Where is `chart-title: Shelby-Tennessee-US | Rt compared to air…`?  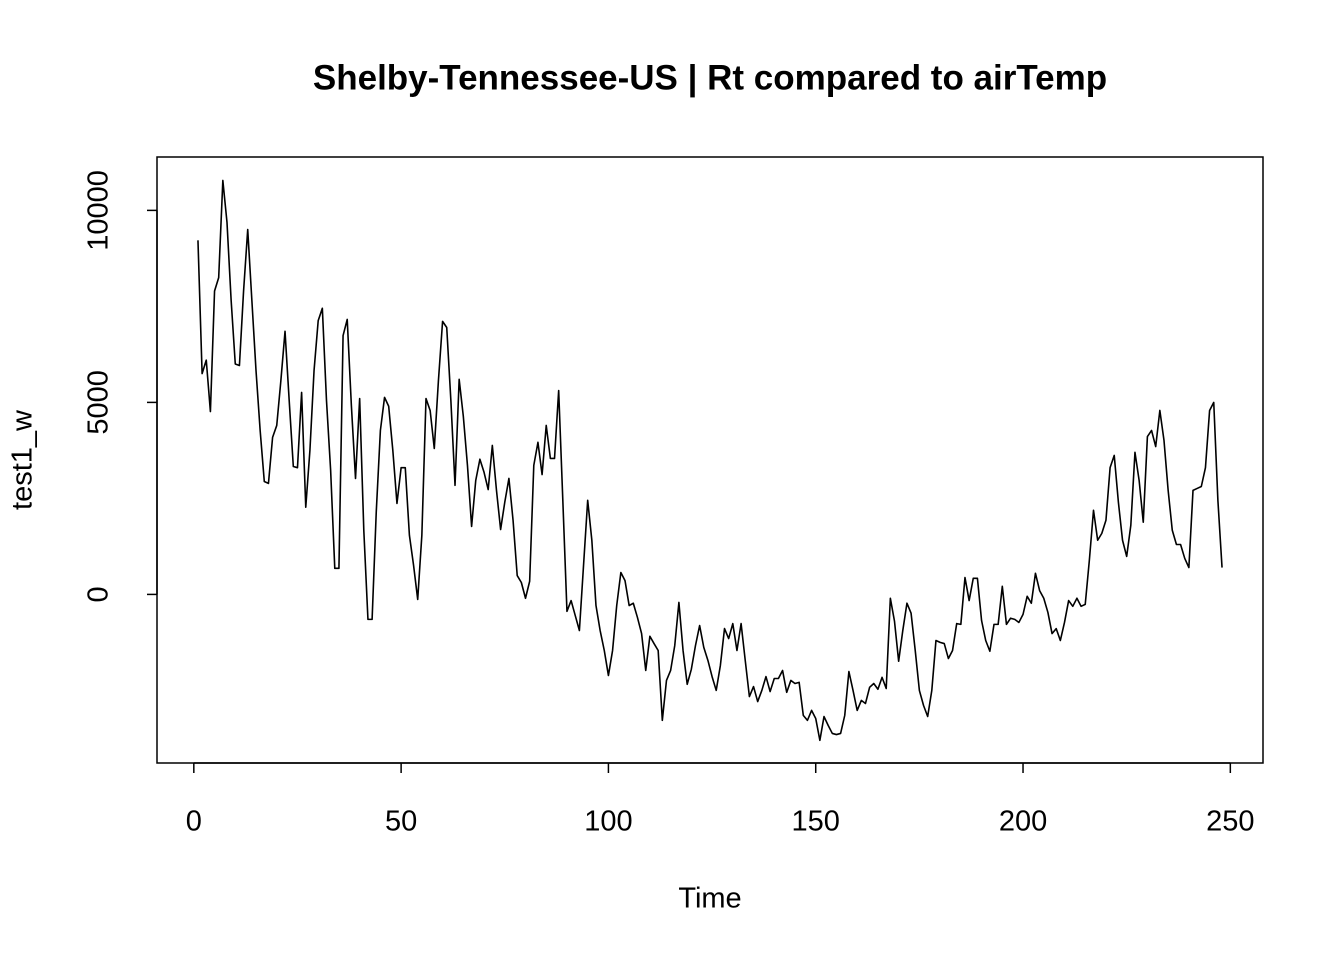
chart-title: Shelby-Tennessee-US | Rt compared to air… is located at coordinates (710, 77).